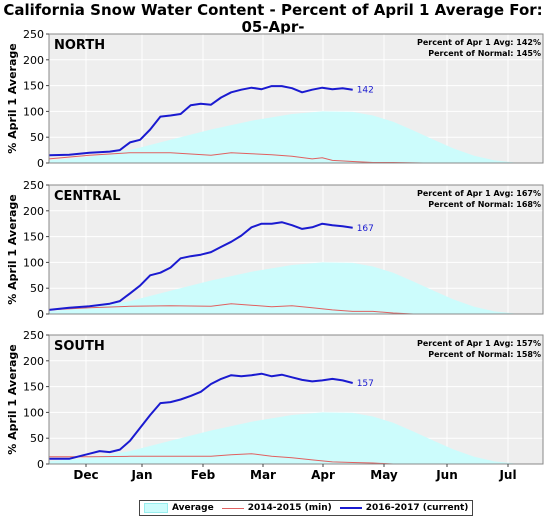 This screenshot has height=518, width=546. What do you see at coordinates (40, 464) in the screenshot?
I see `ytick-label-south: 0` at bounding box center [40, 464].